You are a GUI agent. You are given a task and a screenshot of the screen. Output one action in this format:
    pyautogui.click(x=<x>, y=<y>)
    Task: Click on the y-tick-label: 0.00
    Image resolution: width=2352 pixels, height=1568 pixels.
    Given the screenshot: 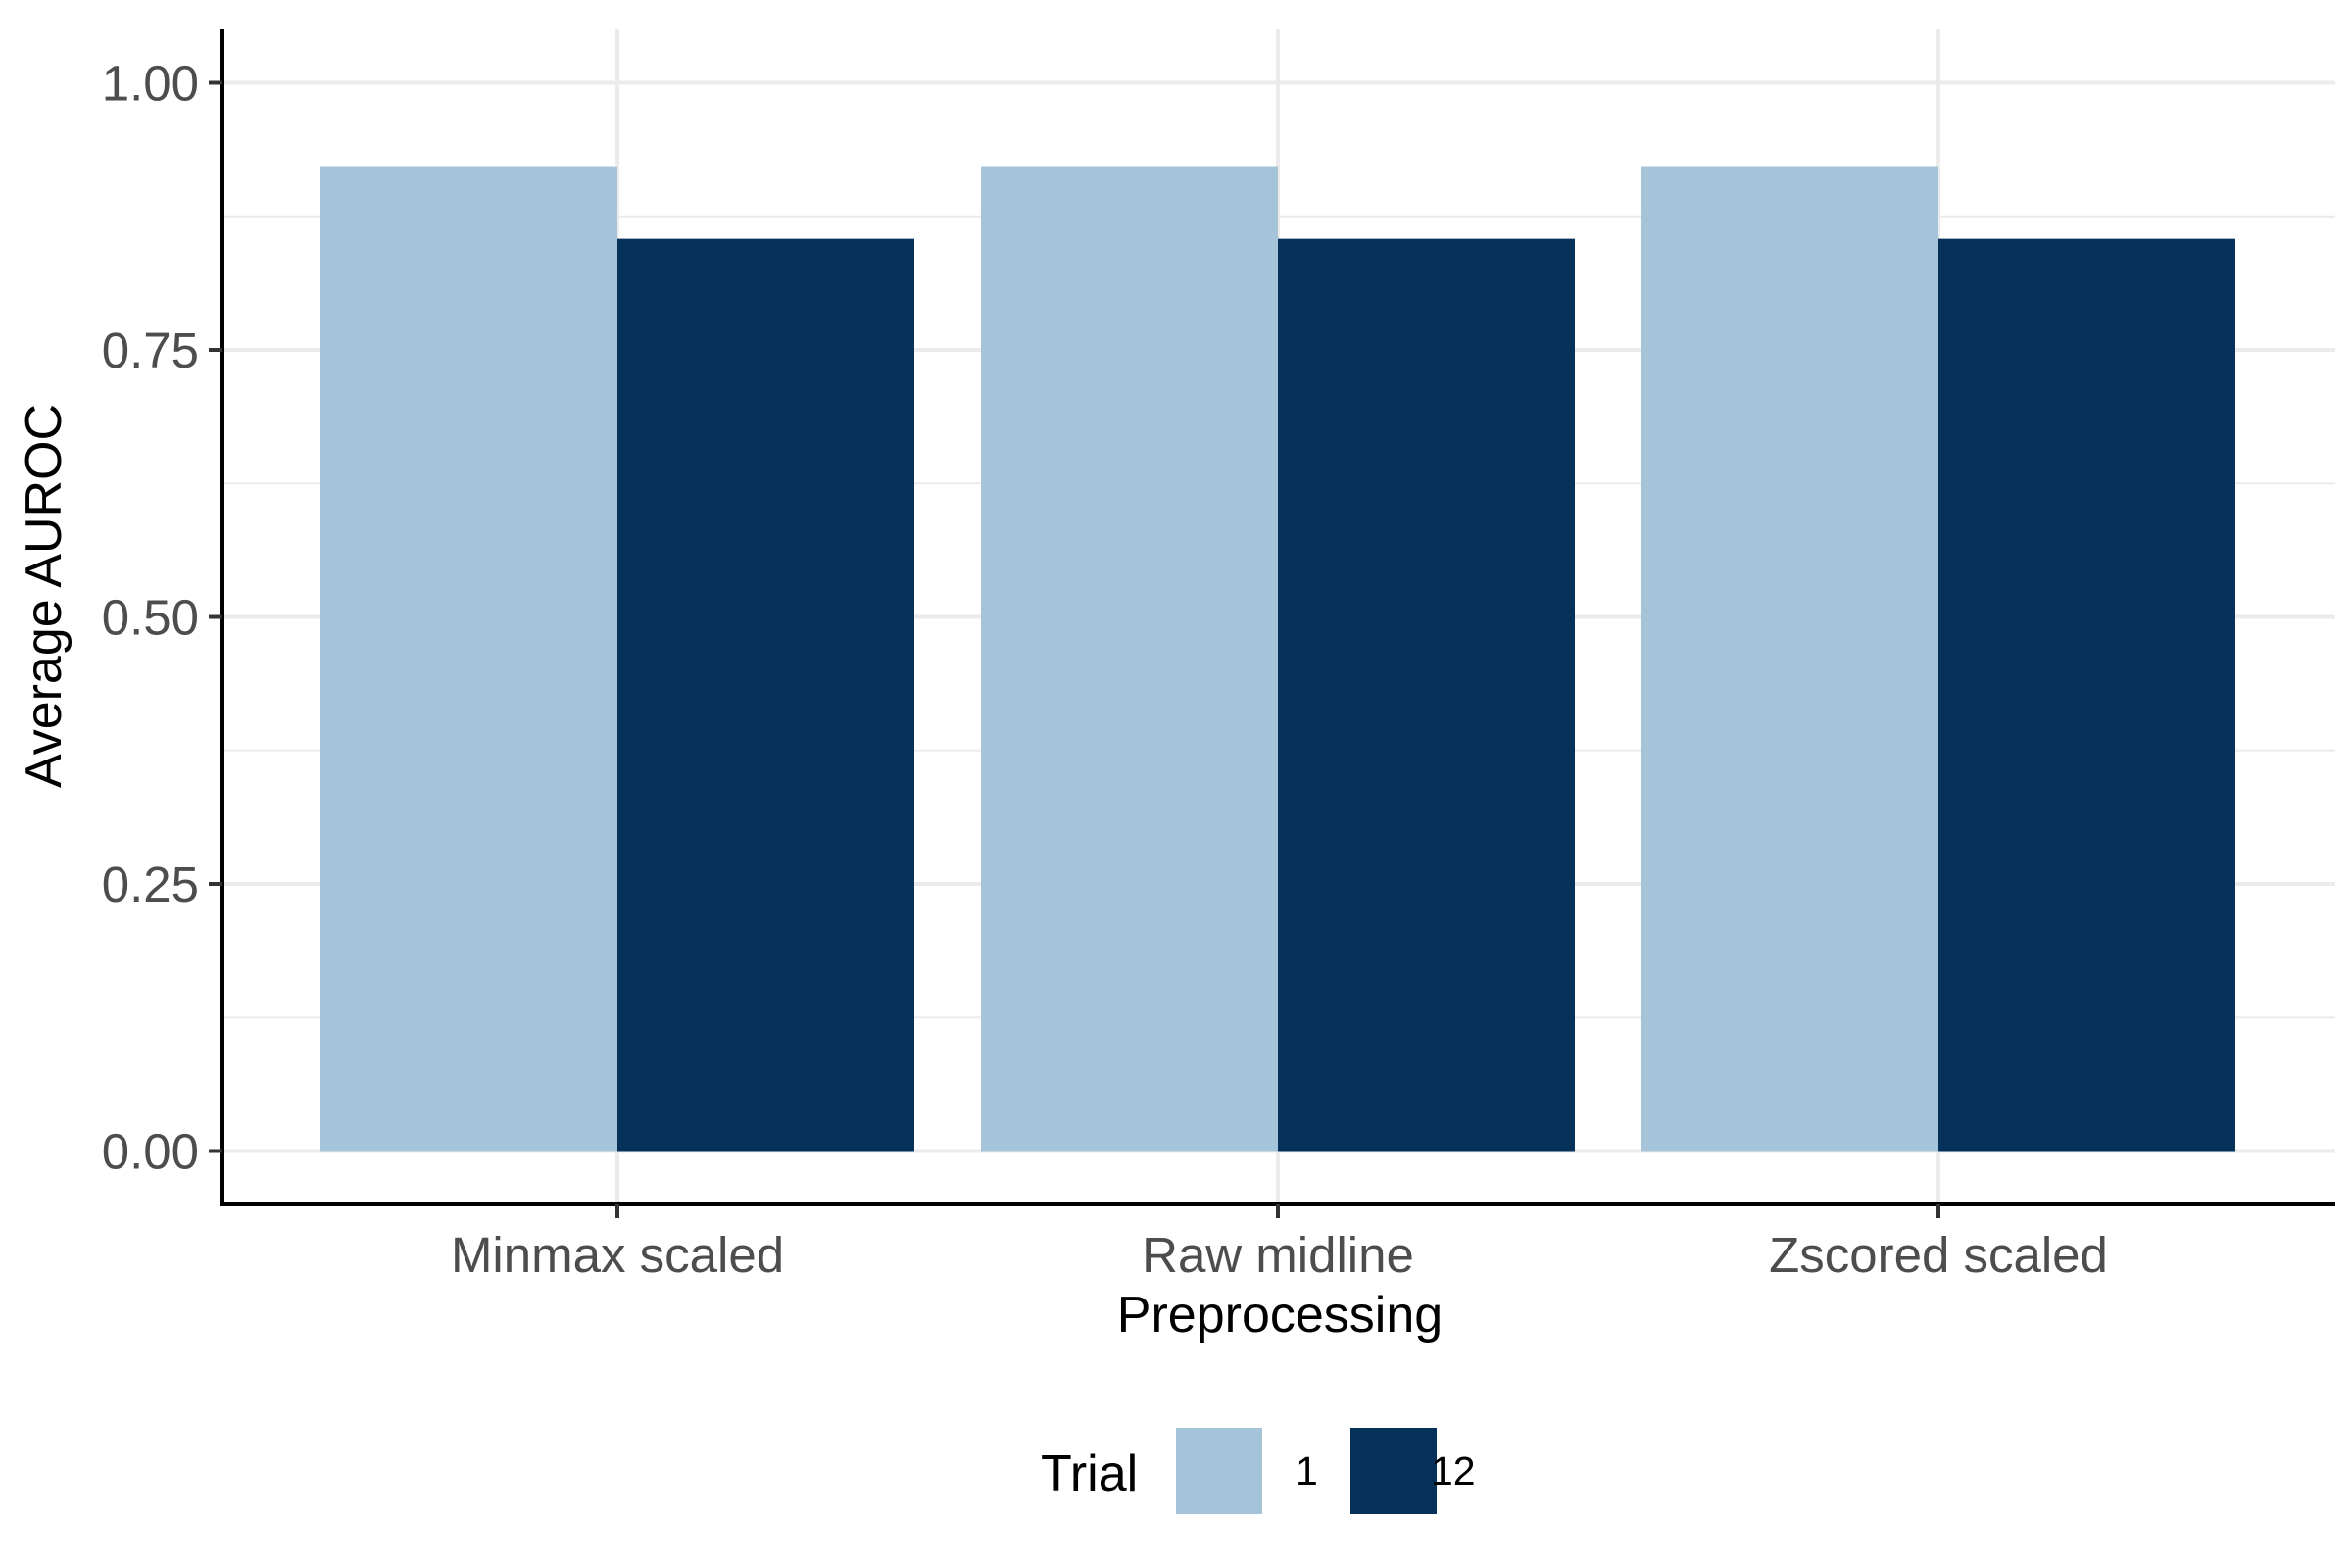 What is the action you would take?
    pyautogui.click(x=150, y=1152)
    